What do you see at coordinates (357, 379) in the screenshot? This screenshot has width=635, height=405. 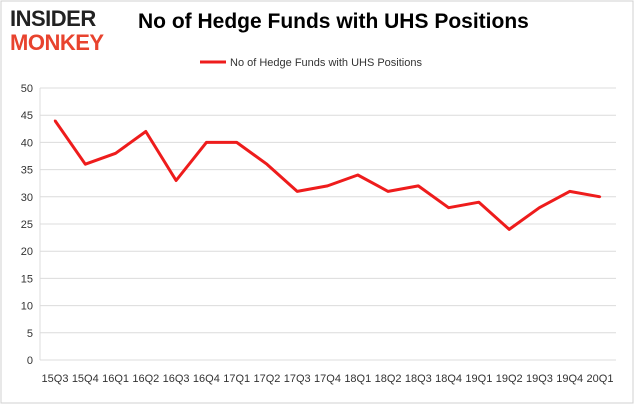 I see `x-tick-label: 18Q1` at bounding box center [357, 379].